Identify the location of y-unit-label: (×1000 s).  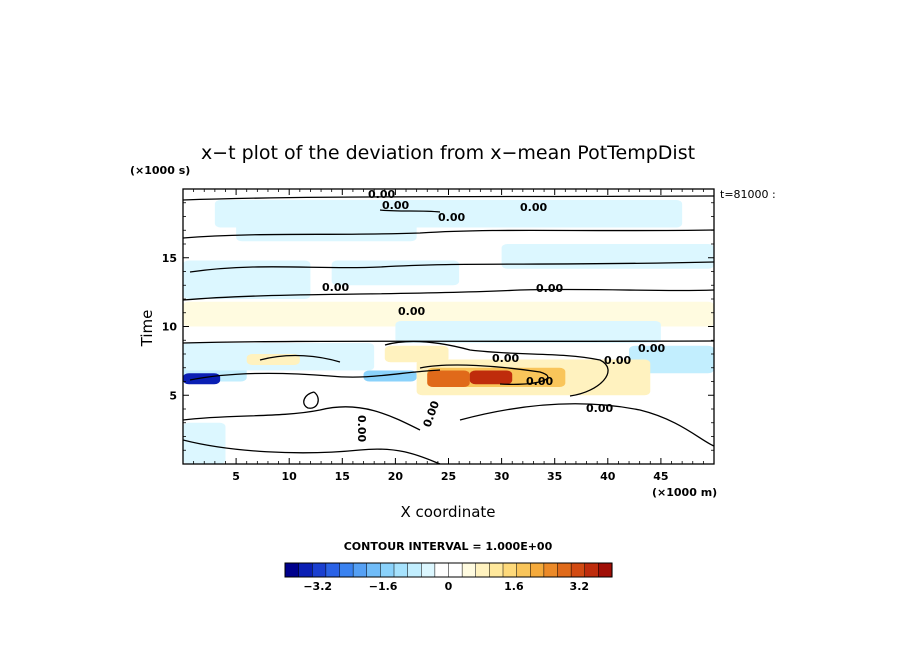
(160, 170).